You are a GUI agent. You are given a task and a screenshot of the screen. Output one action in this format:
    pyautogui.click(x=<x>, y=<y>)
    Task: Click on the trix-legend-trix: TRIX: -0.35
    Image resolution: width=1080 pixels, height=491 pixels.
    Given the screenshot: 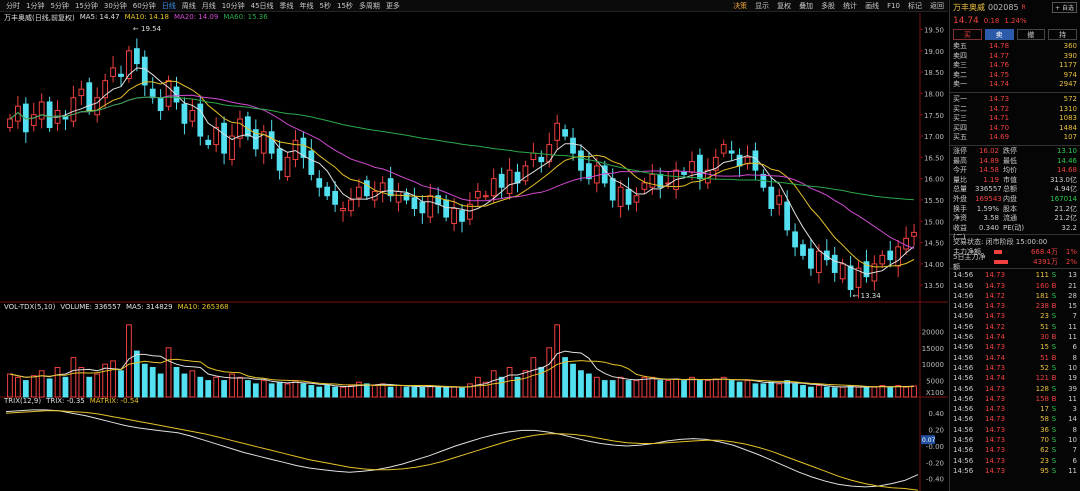 What is the action you would take?
    pyautogui.click(x=65, y=401)
    